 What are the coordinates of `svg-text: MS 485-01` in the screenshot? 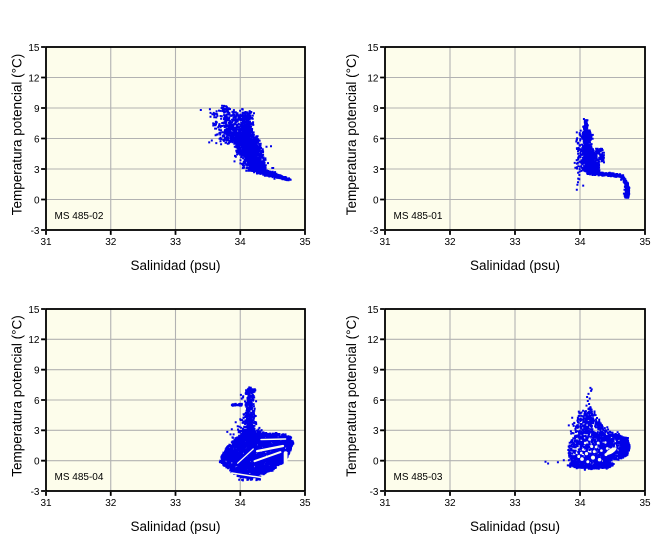 It's located at (418, 216).